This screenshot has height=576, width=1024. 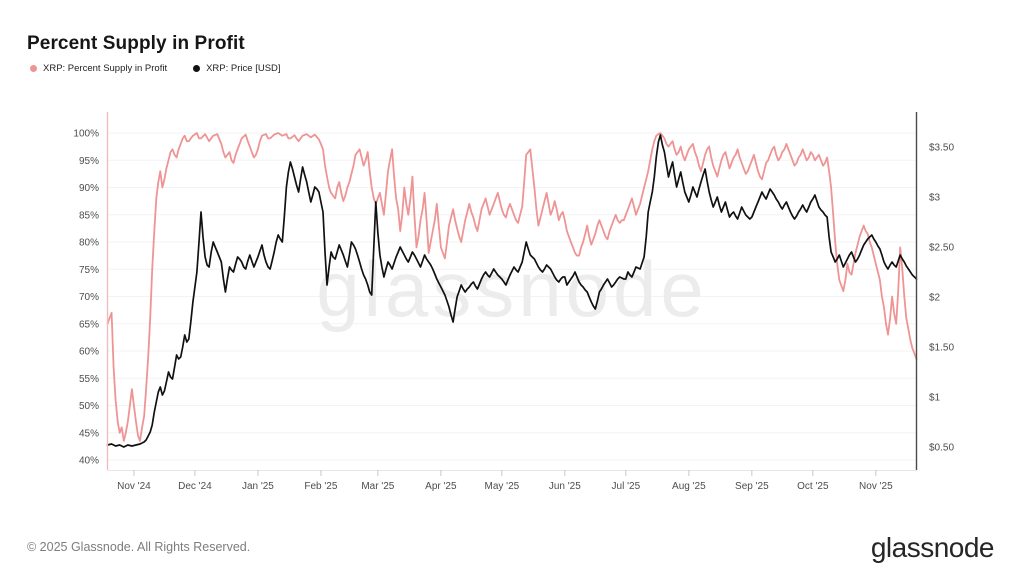 I want to click on left-axis-tick-label: 95%, so click(x=89, y=161).